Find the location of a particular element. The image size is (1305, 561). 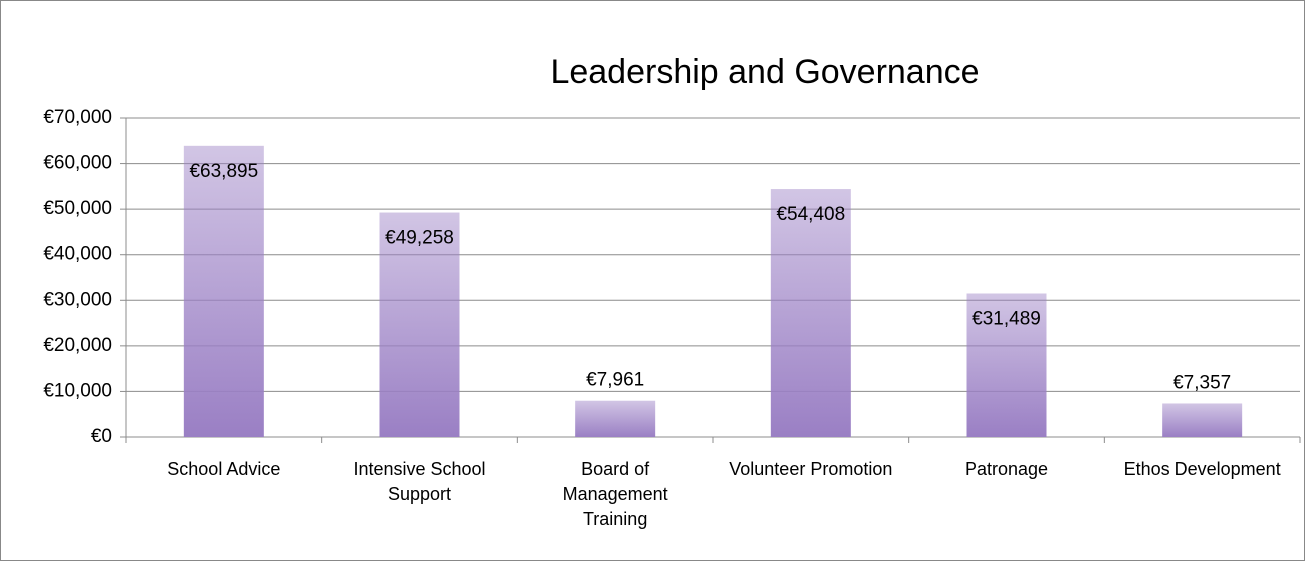

x-tick-label: Ethos Development is located at coordinates (1202, 469).